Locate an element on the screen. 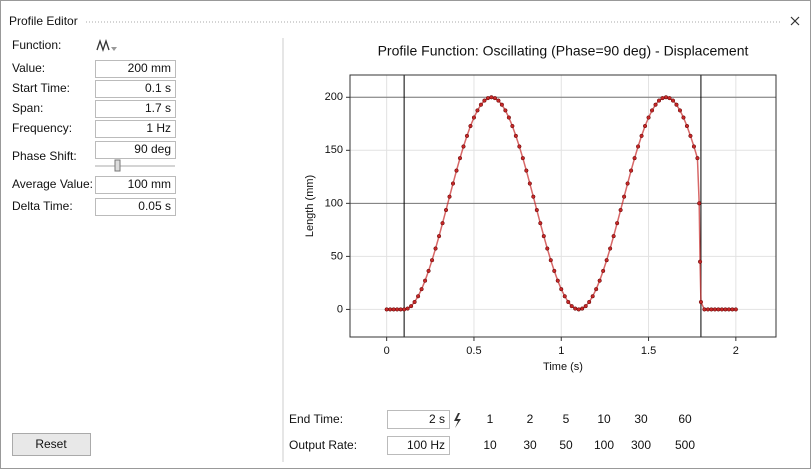  reset-button is located at coordinates (51, 444).